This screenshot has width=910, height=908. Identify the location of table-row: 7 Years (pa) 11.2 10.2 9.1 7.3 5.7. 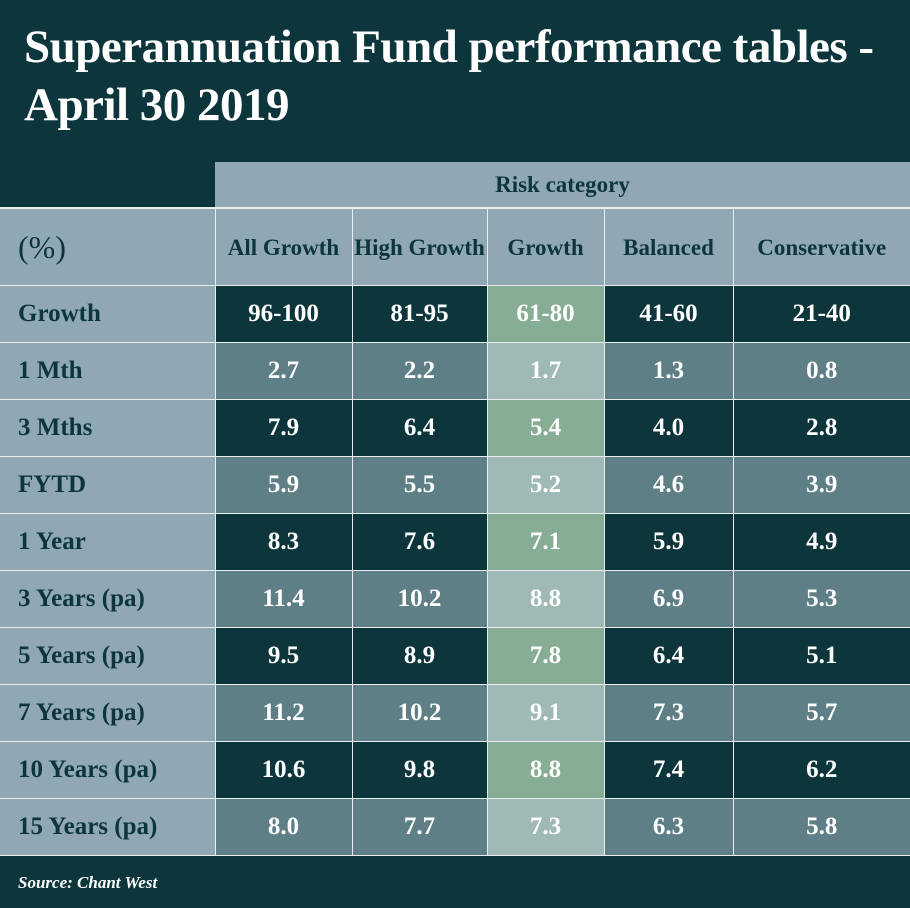
(455, 713).